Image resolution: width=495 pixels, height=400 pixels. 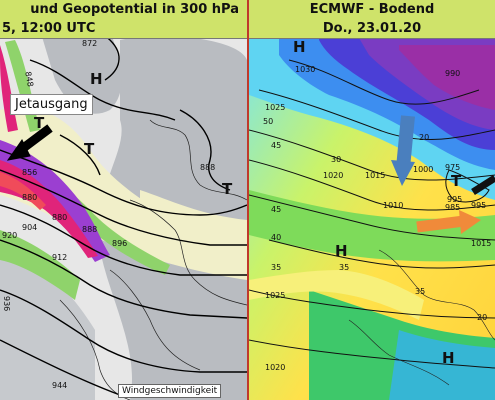 I want to click on high-pressure-label-right-2: H, so click(x=341, y=251).